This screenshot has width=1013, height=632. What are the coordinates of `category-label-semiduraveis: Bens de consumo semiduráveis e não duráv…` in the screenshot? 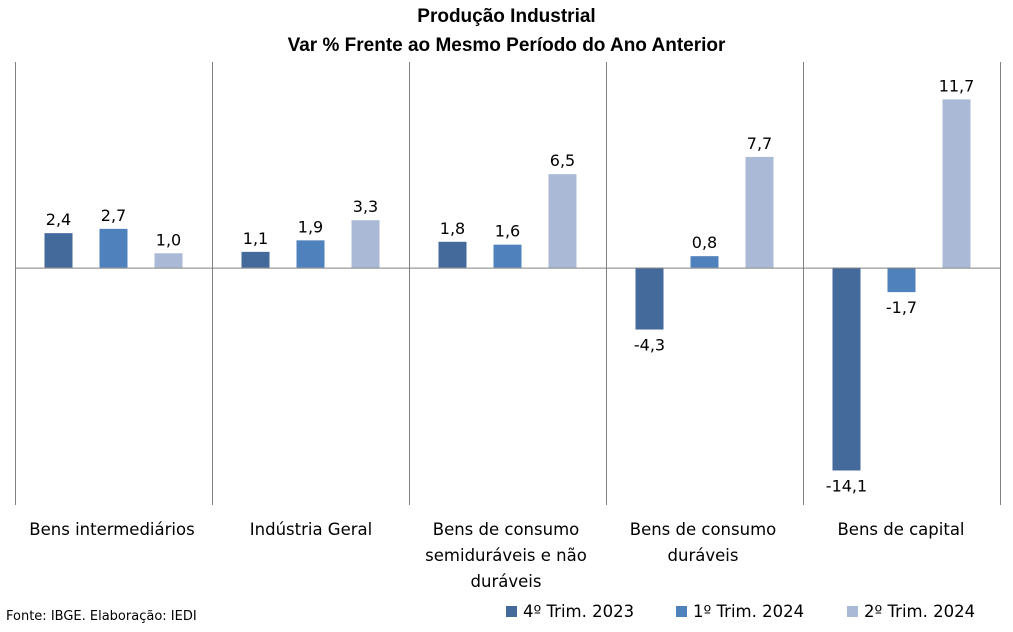 It's located at (506, 555).